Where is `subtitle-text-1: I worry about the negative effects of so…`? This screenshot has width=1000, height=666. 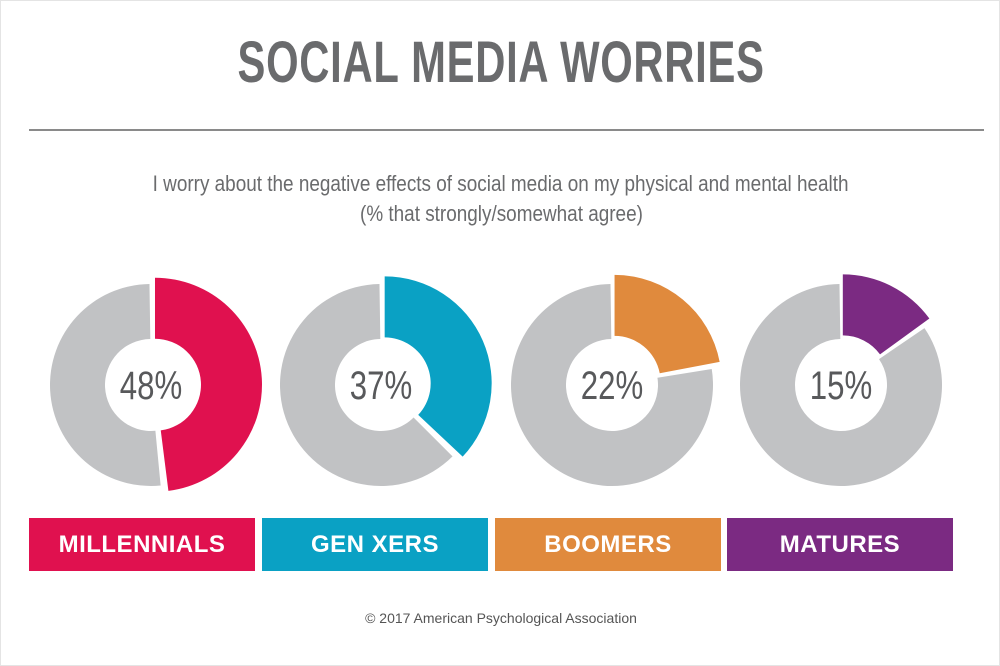 subtitle-text-1: I worry about the negative effects of so… is located at coordinates (501, 183).